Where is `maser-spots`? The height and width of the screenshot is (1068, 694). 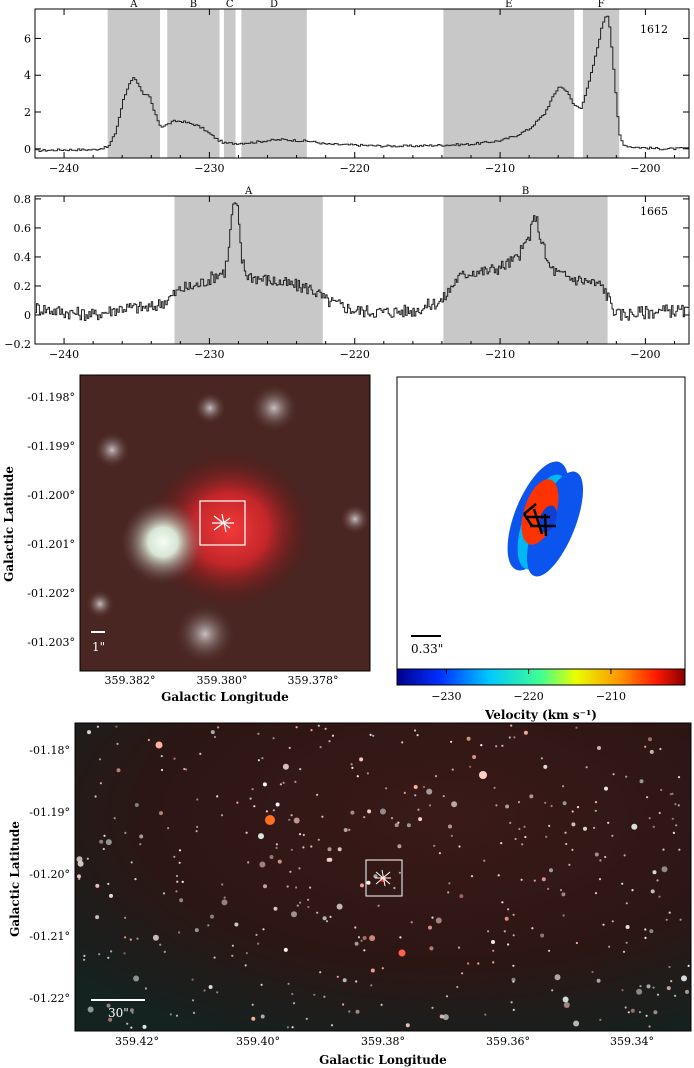 maser-spots is located at coordinates (545, 519).